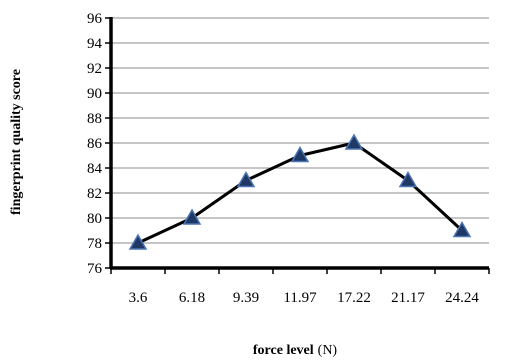  Describe the element at coordinates (95, 269) in the screenshot. I see `y-tick-label: 76` at that location.